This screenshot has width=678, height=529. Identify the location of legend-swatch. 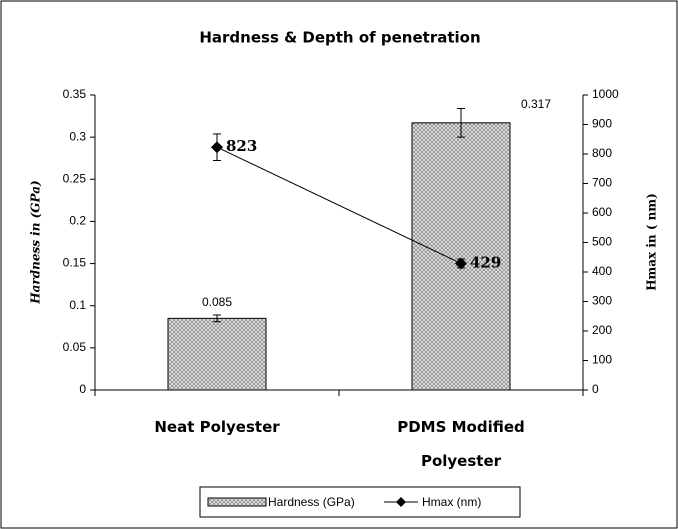
(237, 502).